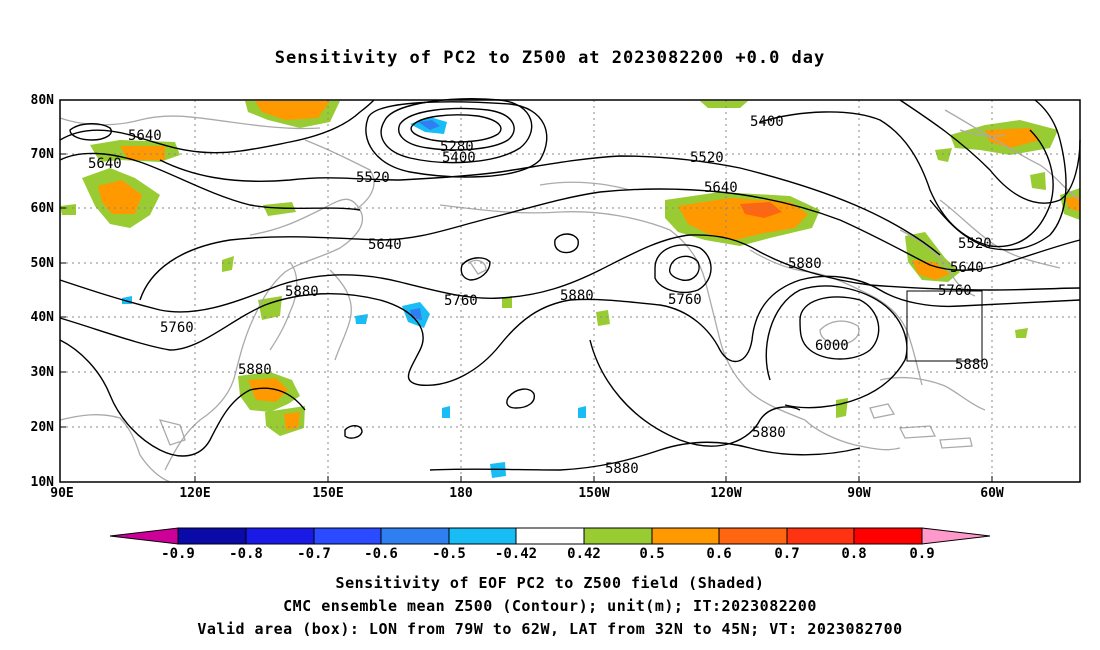  Describe the element at coordinates (832, 346) in the screenshot. I see `contour-label: 6000` at that location.